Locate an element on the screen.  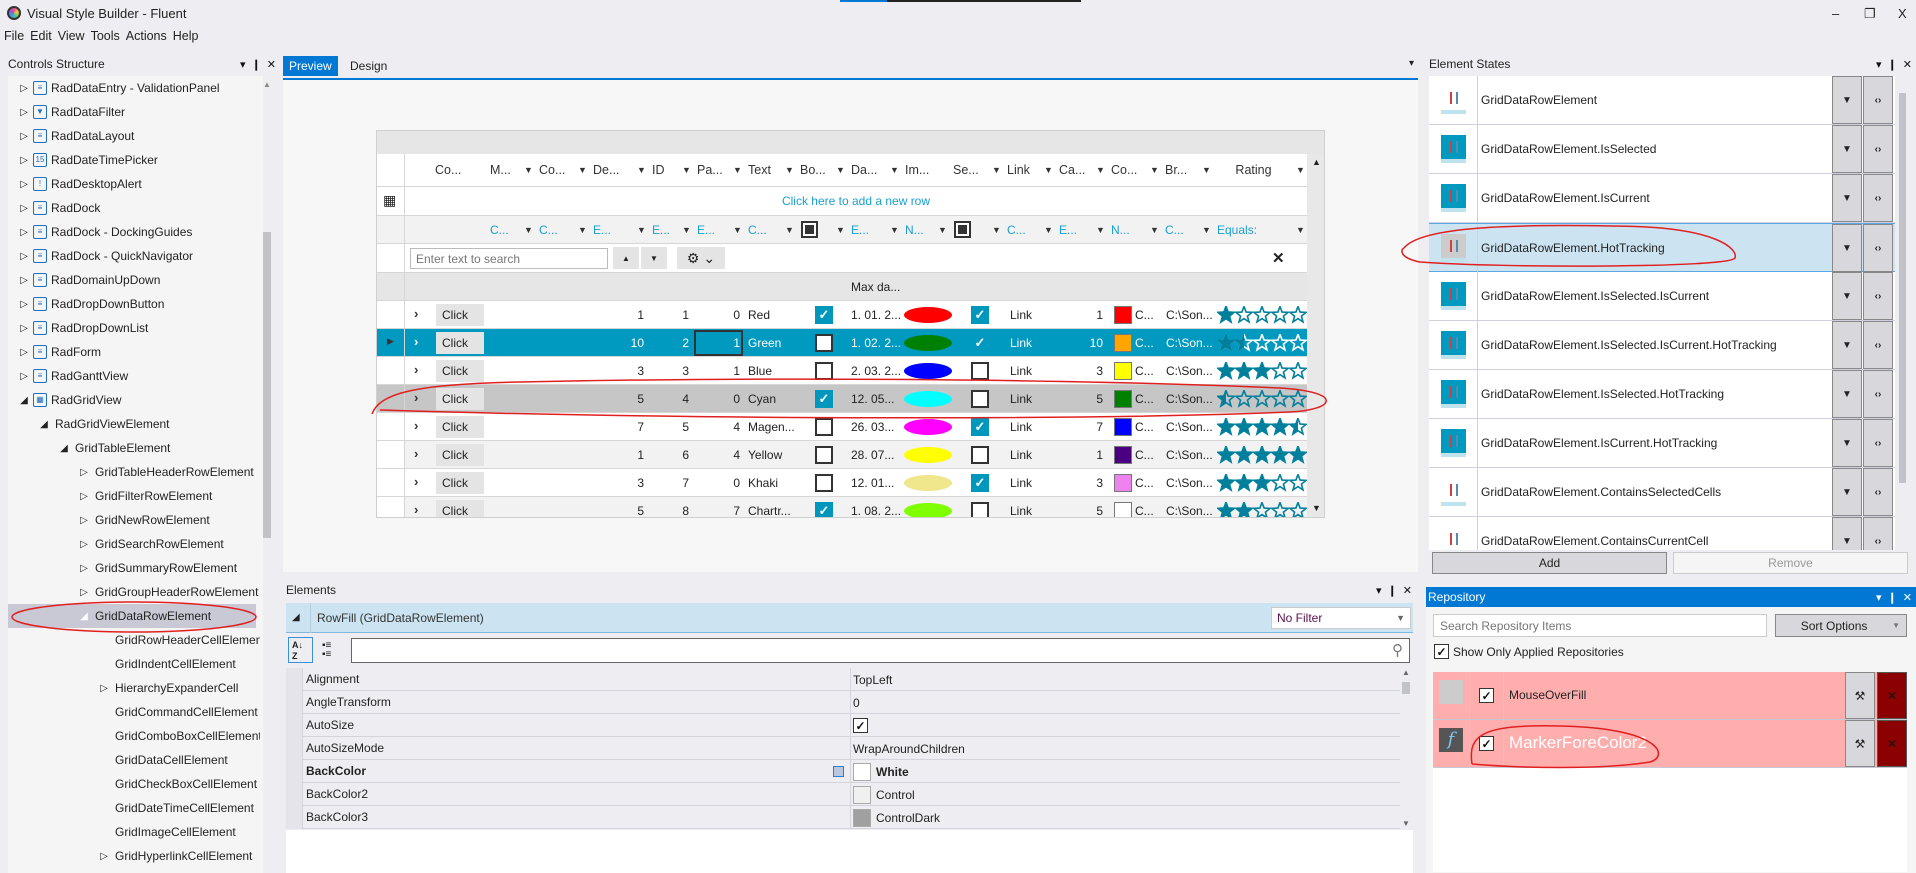
tree-item: GridIndentCellElement is located at coordinates (132, 664).